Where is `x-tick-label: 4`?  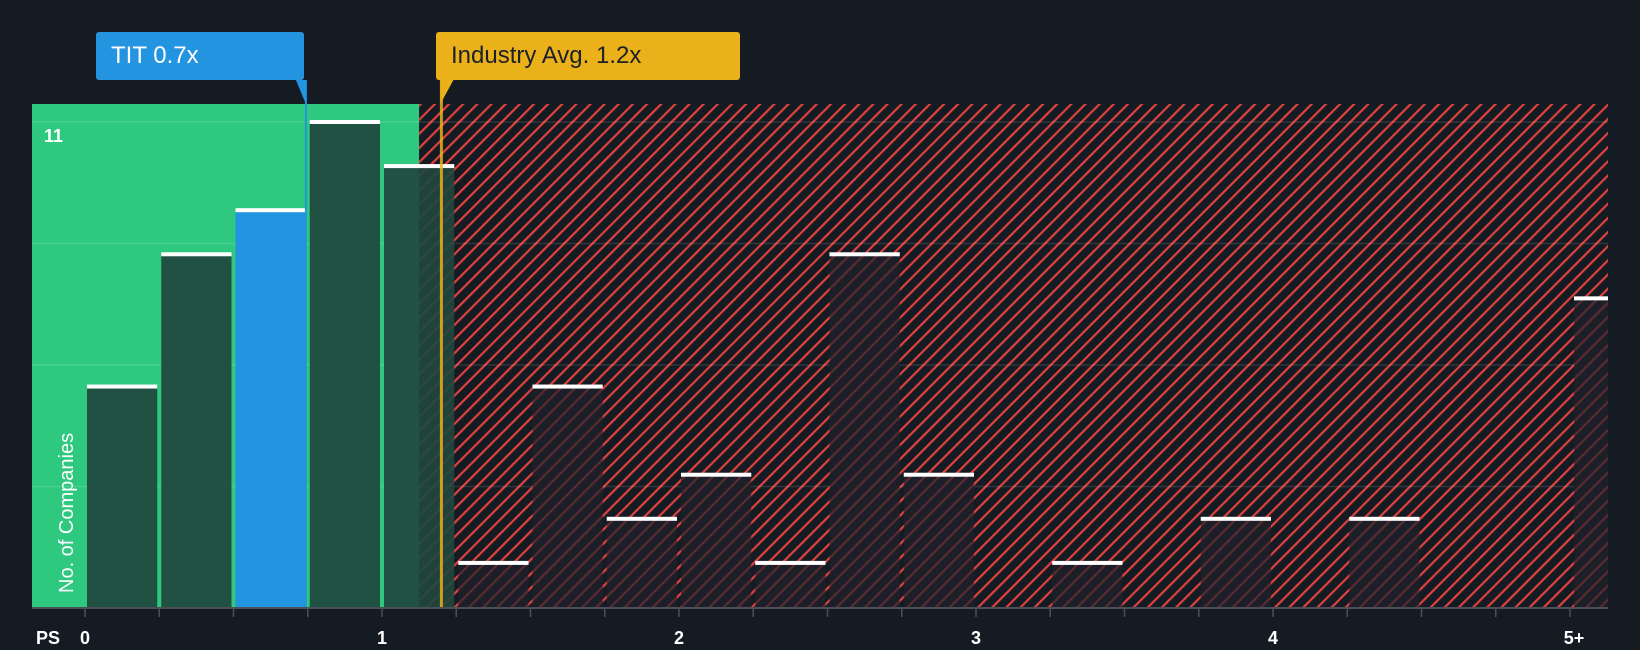
x-tick-label: 4 is located at coordinates (1273, 638).